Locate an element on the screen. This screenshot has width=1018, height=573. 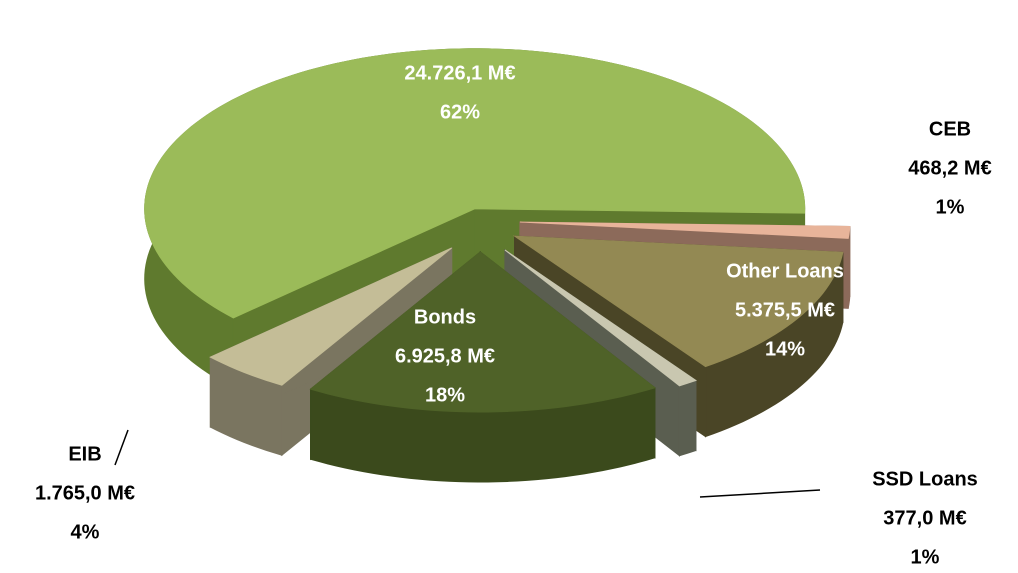
percent-label: 4% is located at coordinates (85, 532).